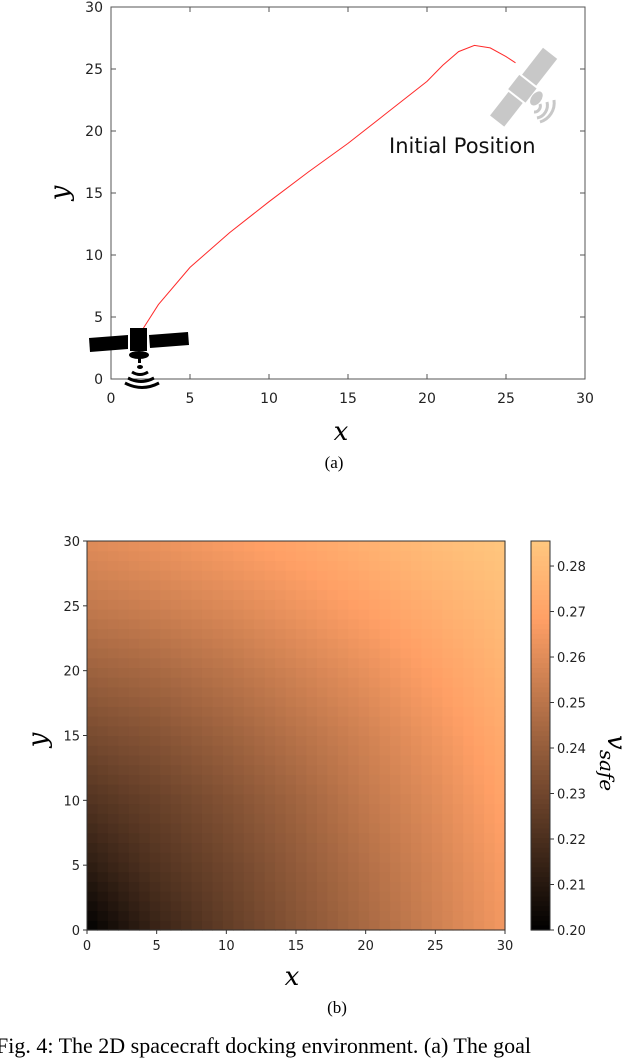 The width and height of the screenshot is (640, 1059). What do you see at coordinates (94, 194) in the screenshot?
I see `y-tick-label: 15` at bounding box center [94, 194].